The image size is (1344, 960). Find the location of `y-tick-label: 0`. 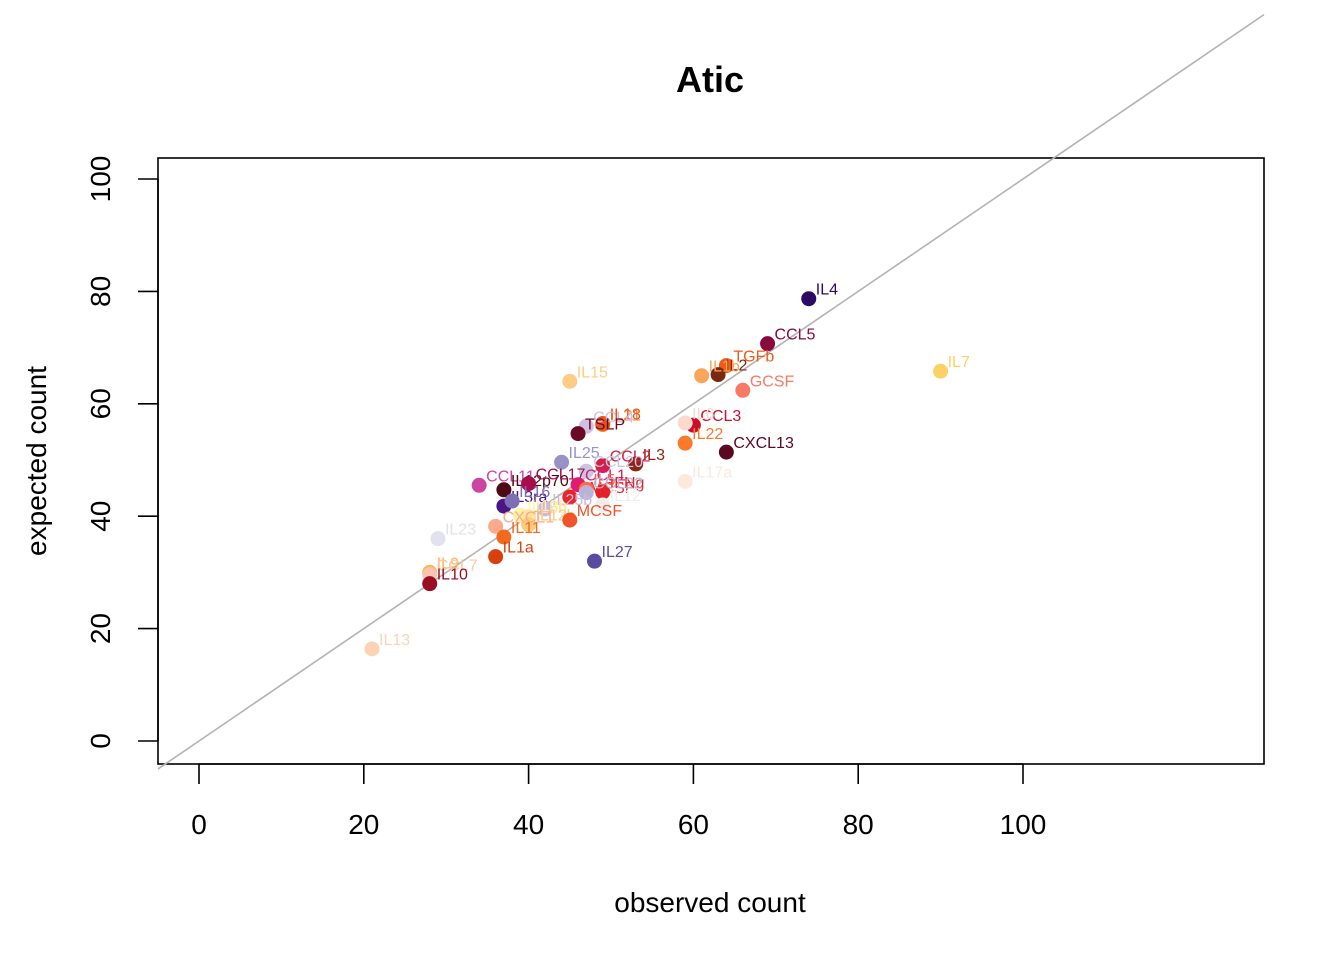

y-tick-label: 0 is located at coordinates (100, 741).